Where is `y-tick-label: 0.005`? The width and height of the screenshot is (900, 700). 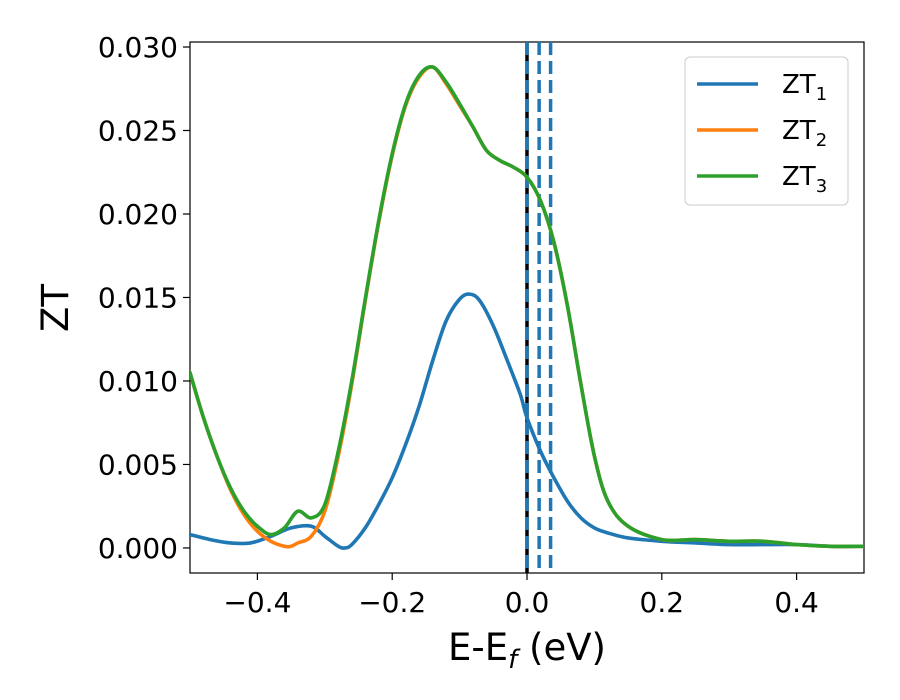
y-tick-label: 0.005 is located at coordinates (138, 464).